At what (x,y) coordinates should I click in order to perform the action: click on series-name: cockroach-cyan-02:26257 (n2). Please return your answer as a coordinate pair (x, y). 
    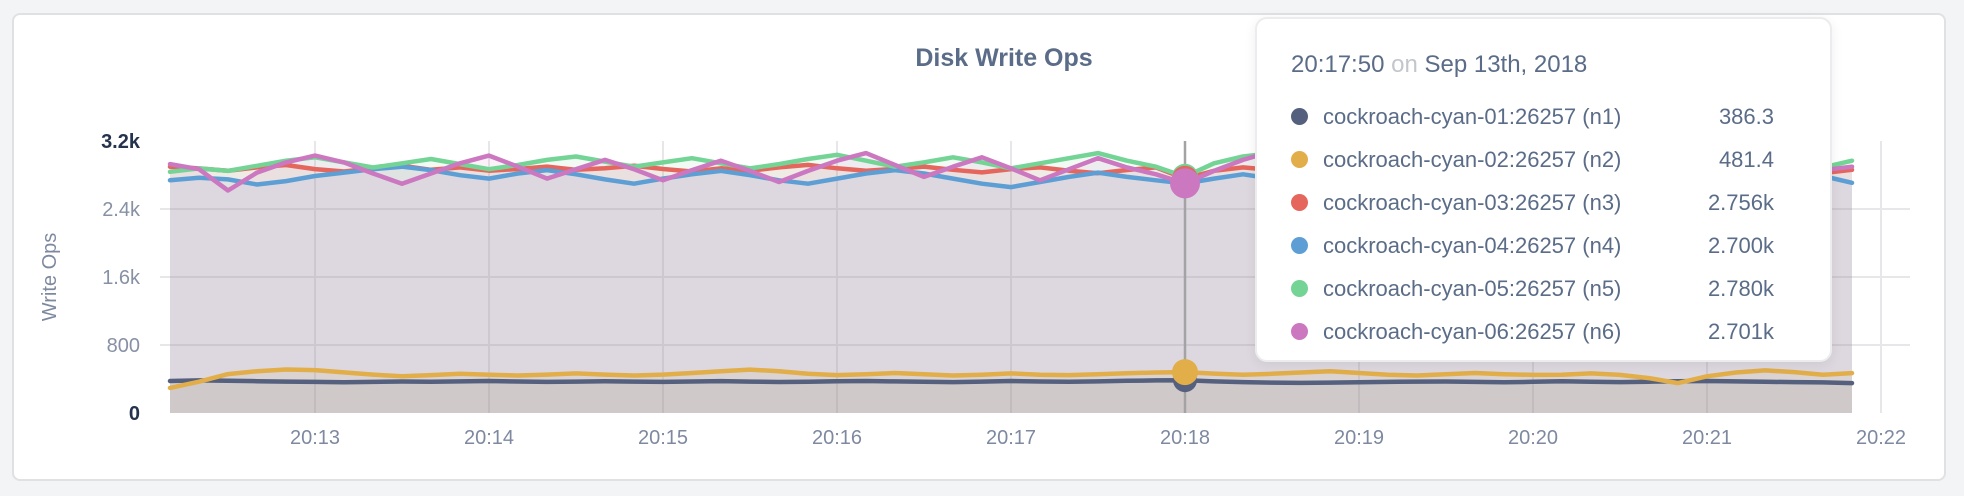
    Looking at the image, I should click on (1472, 159).